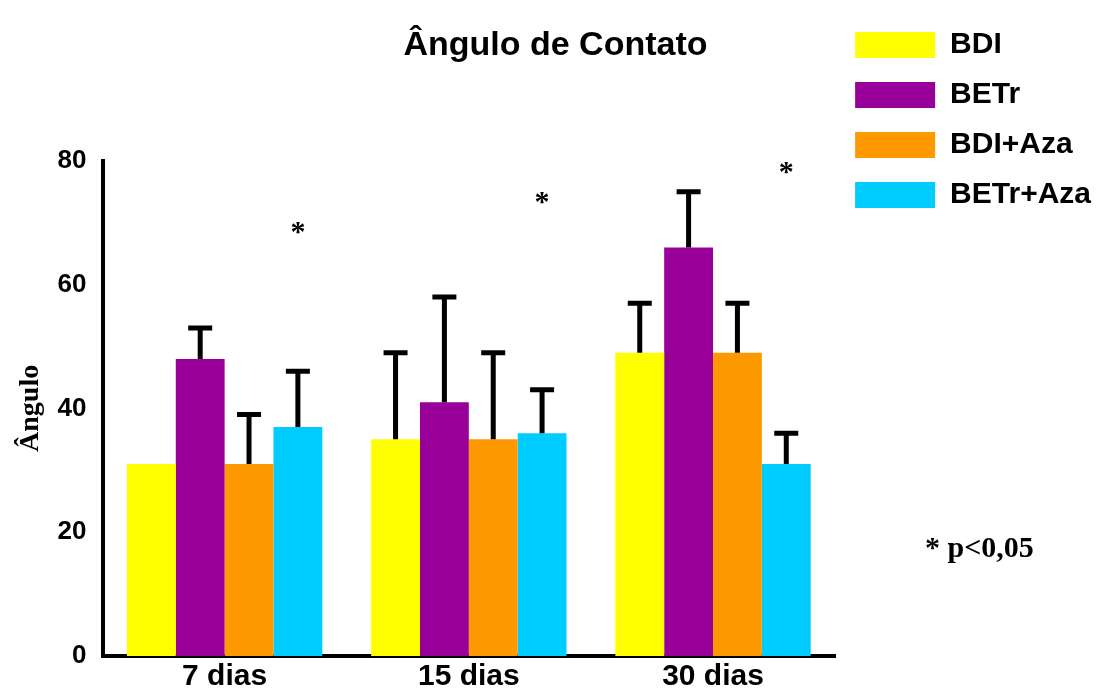 This screenshot has height=698, width=1111. Describe the element at coordinates (976, 43) in the screenshot. I see `legend-label: BDI` at that location.